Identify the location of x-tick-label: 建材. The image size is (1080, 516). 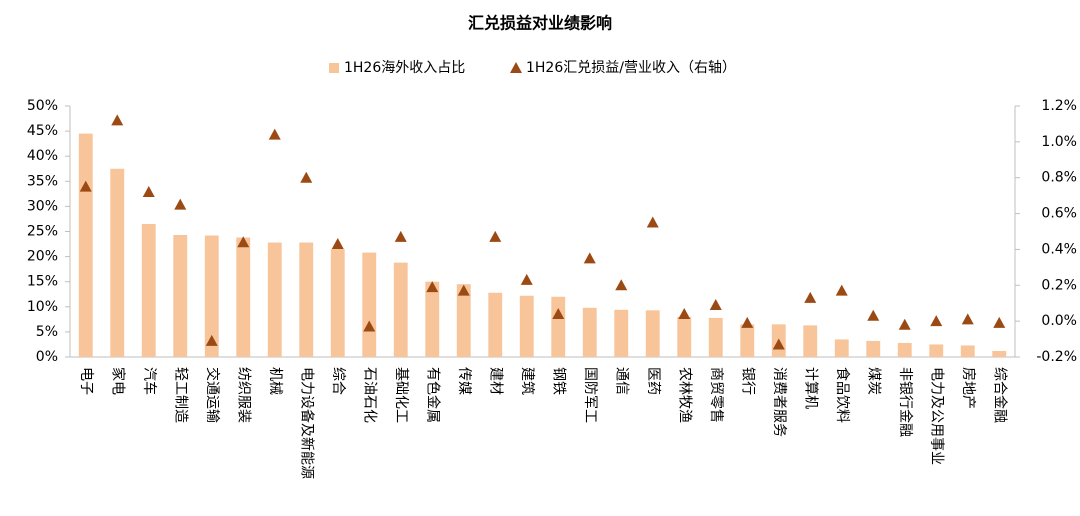
(495, 381).